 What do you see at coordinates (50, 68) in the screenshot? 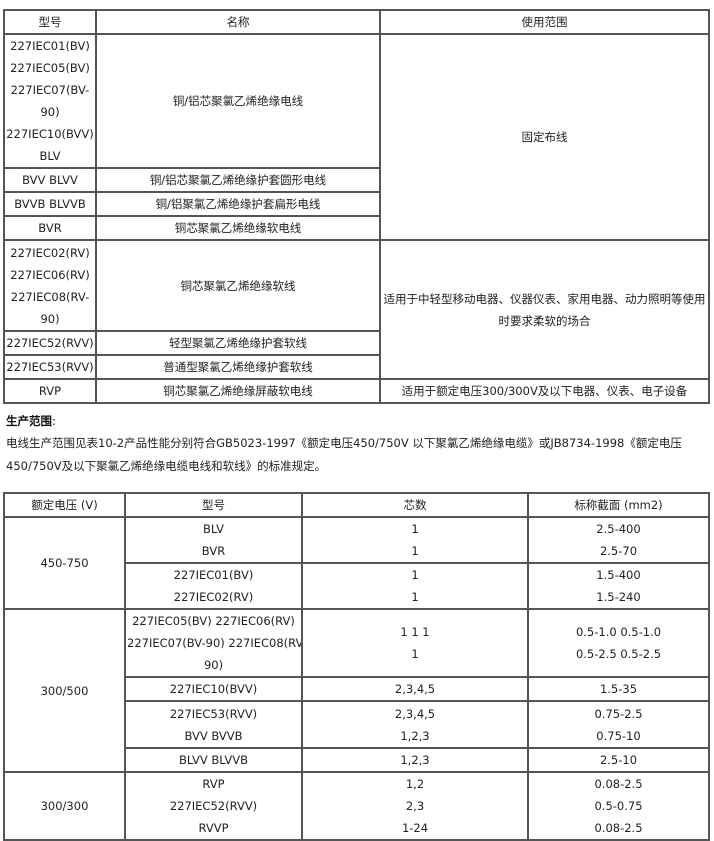
I see `model-line: 227IEC05(BV)` at bounding box center [50, 68].